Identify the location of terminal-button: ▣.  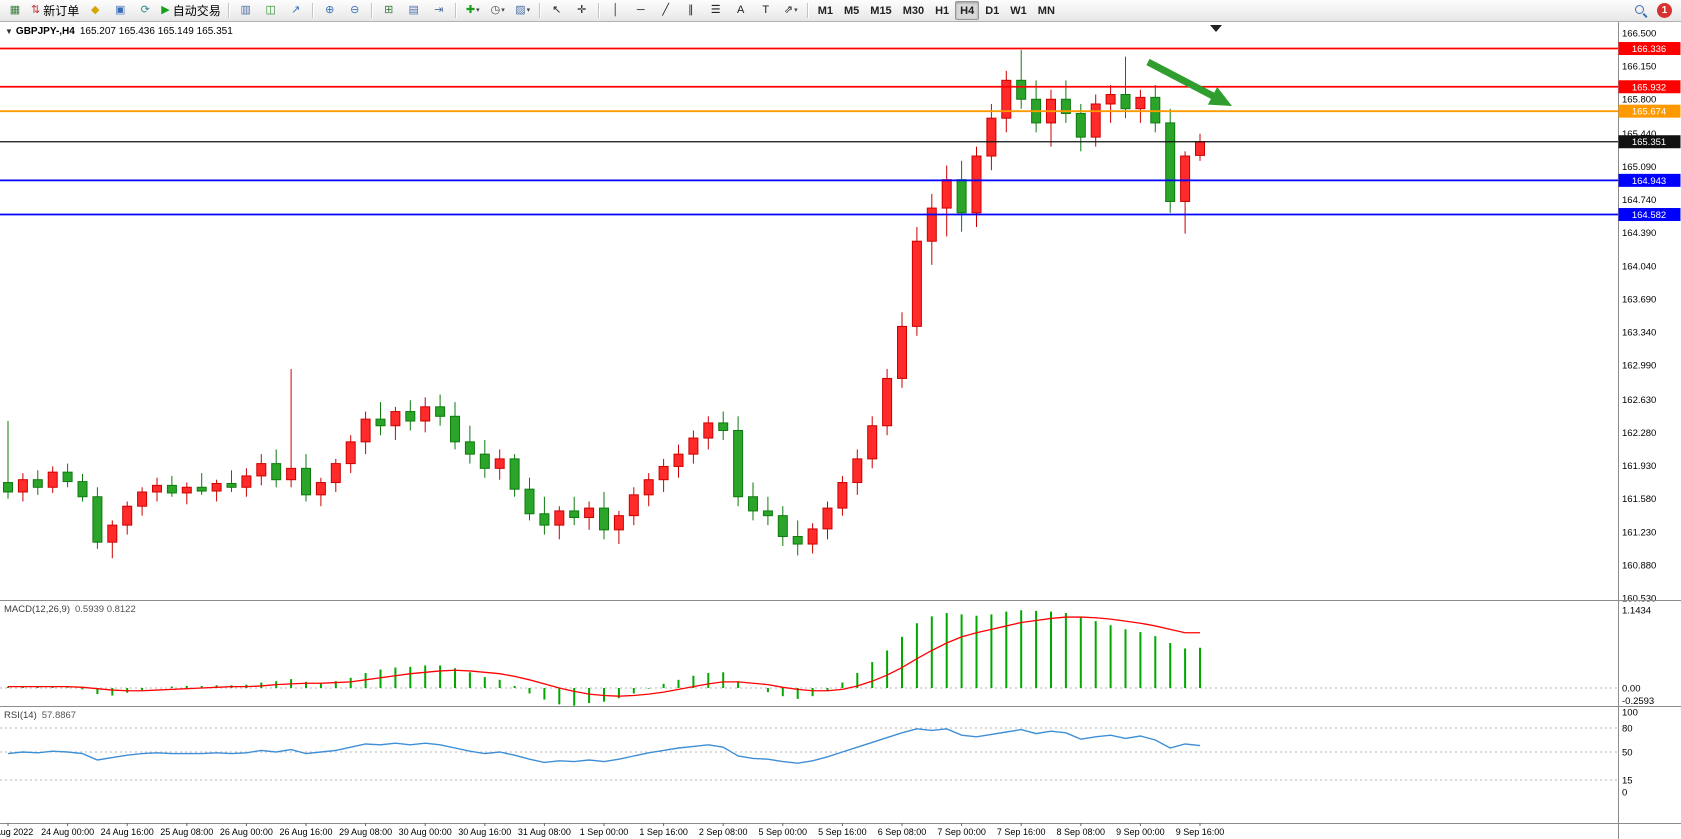
(120, 11).